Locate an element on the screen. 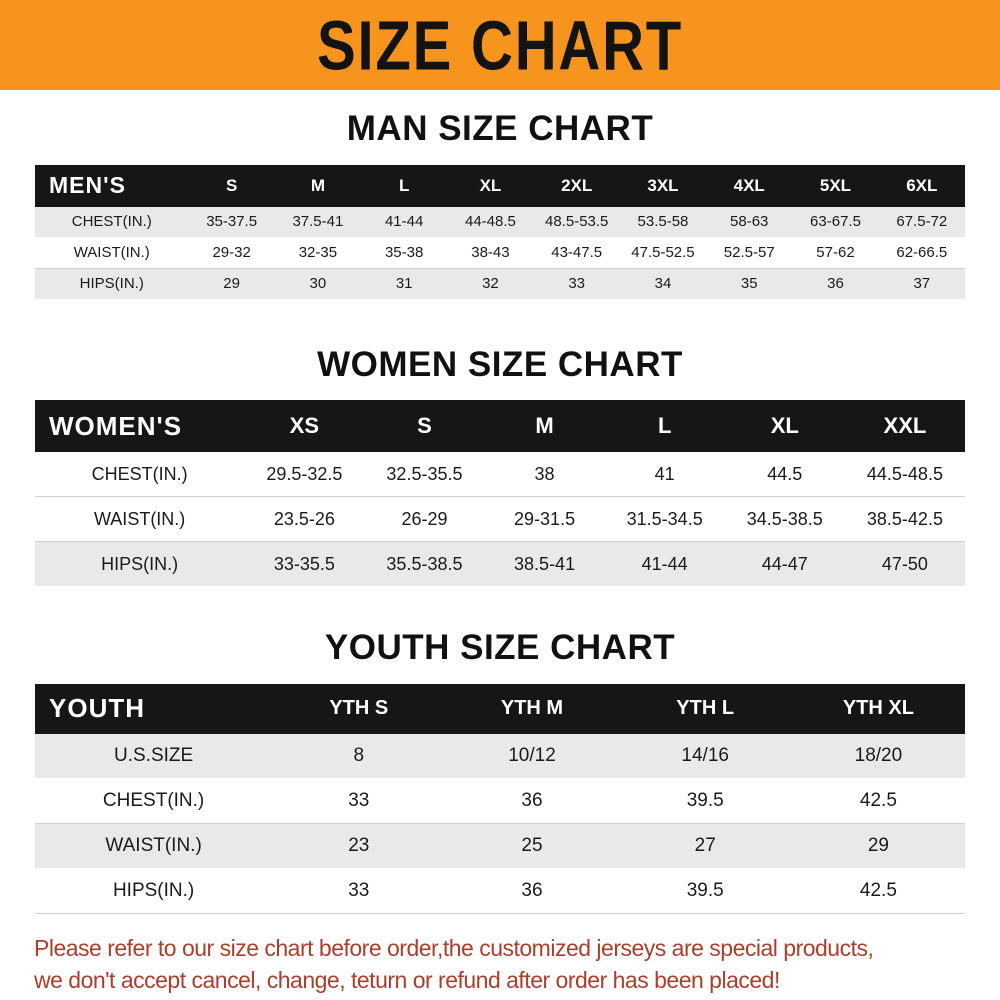 The height and width of the screenshot is (1000, 1000). measurement-value: 31.5-34.5 is located at coordinates (664, 519).